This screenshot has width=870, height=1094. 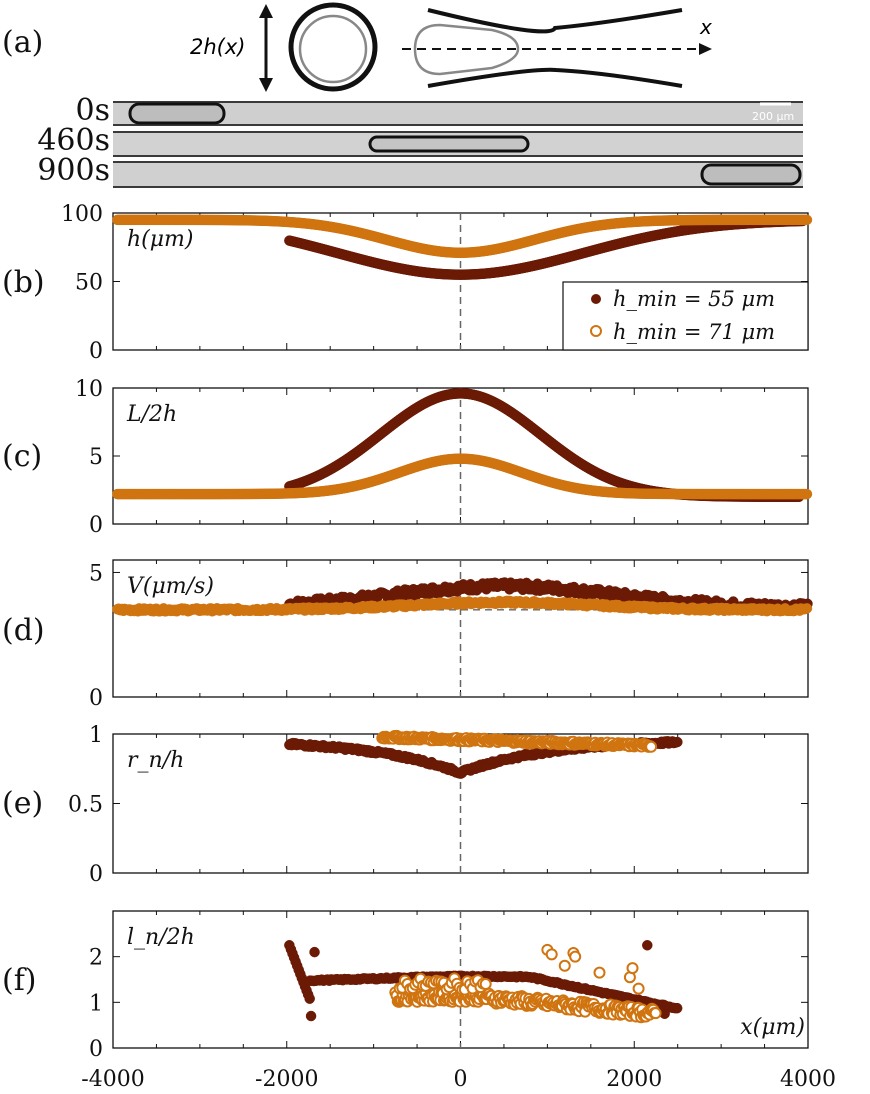 I want to click on double-arrow-icon, so click(x=266, y=48).